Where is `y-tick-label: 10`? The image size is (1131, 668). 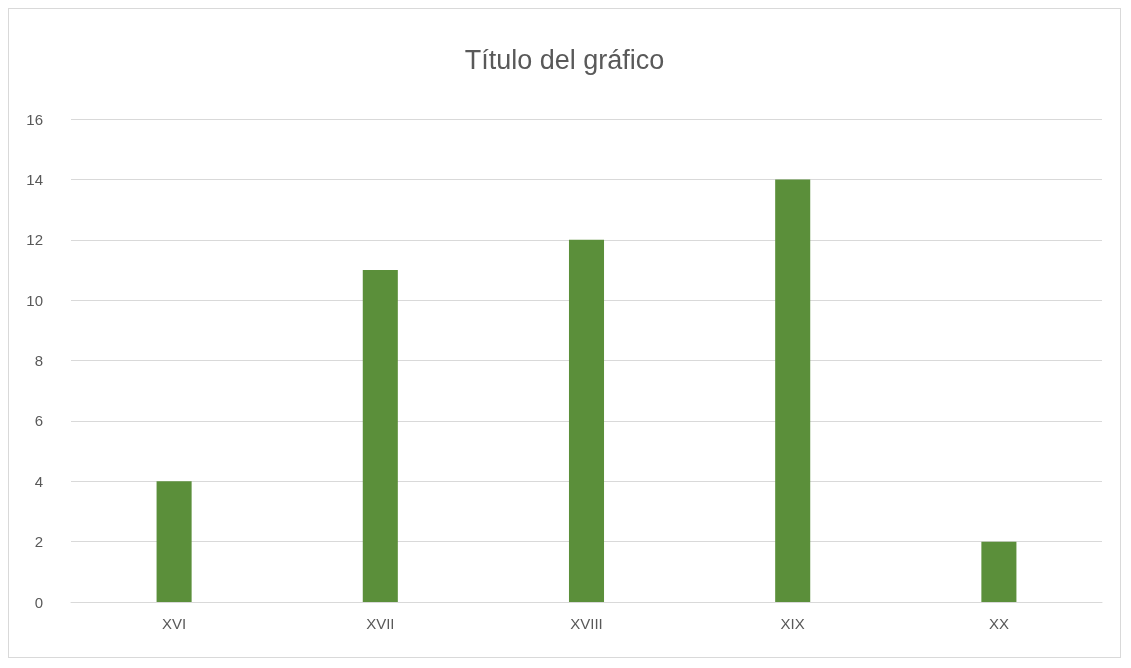 y-tick-label: 10 is located at coordinates (34, 300).